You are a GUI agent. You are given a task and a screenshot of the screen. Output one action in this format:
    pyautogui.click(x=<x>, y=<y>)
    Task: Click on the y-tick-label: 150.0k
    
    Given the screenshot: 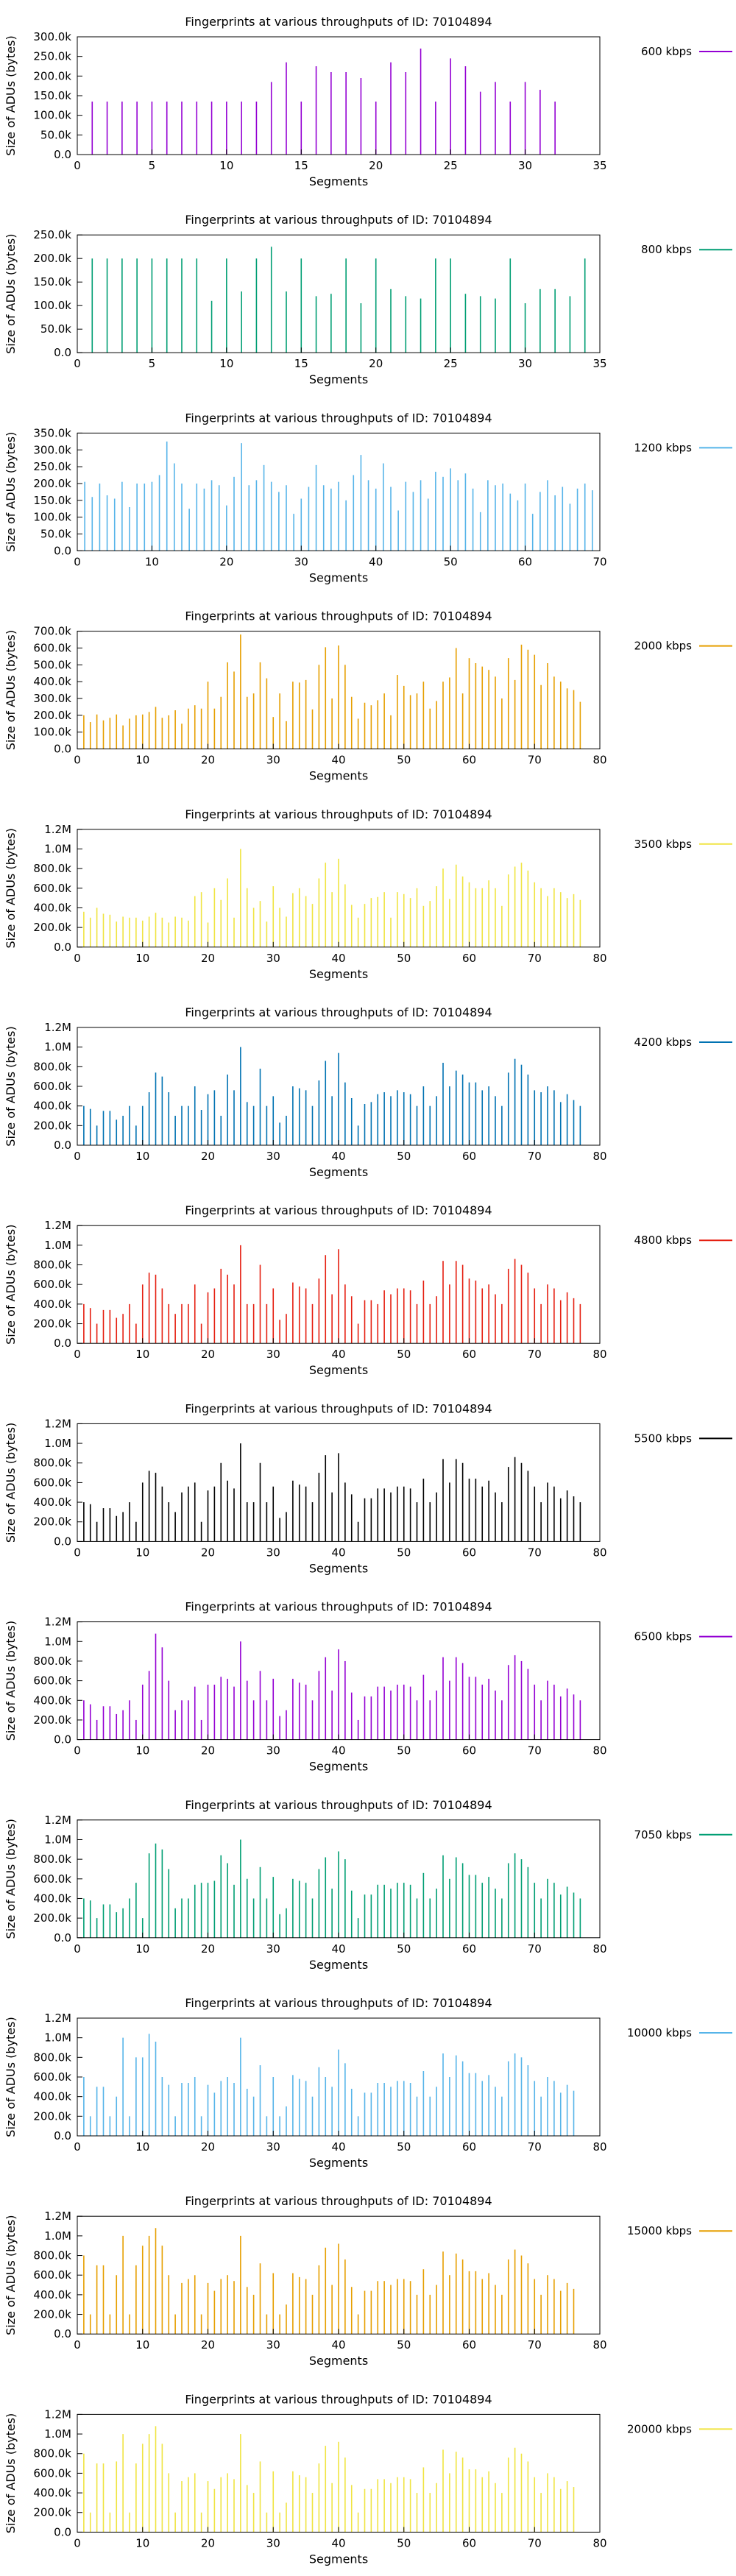 What is the action you would take?
    pyautogui.click(x=52, y=282)
    